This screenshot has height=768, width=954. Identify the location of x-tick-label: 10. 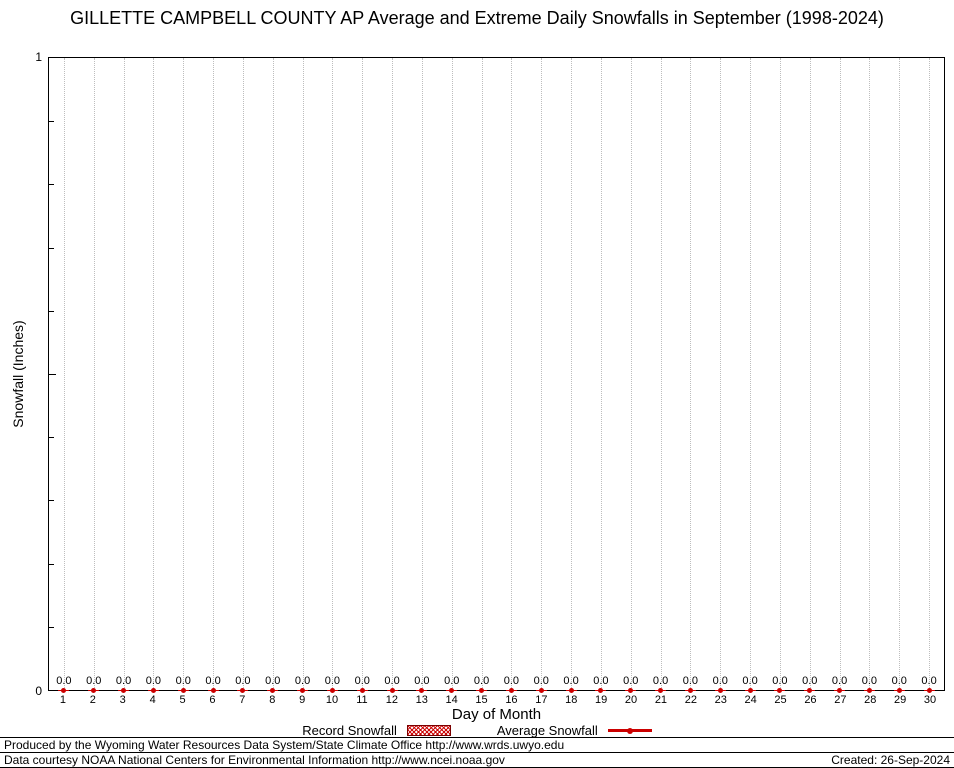
(332, 700).